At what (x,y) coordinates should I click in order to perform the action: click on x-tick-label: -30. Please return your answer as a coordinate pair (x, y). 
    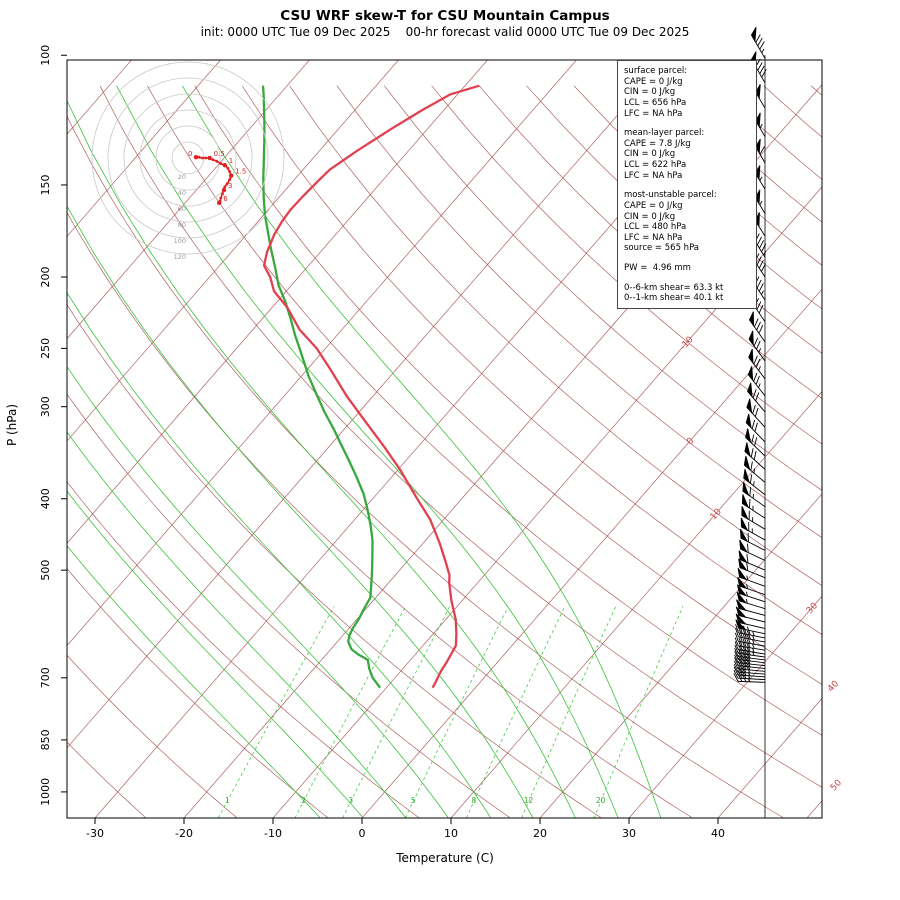
    Looking at the image, I should click on (95, 833).